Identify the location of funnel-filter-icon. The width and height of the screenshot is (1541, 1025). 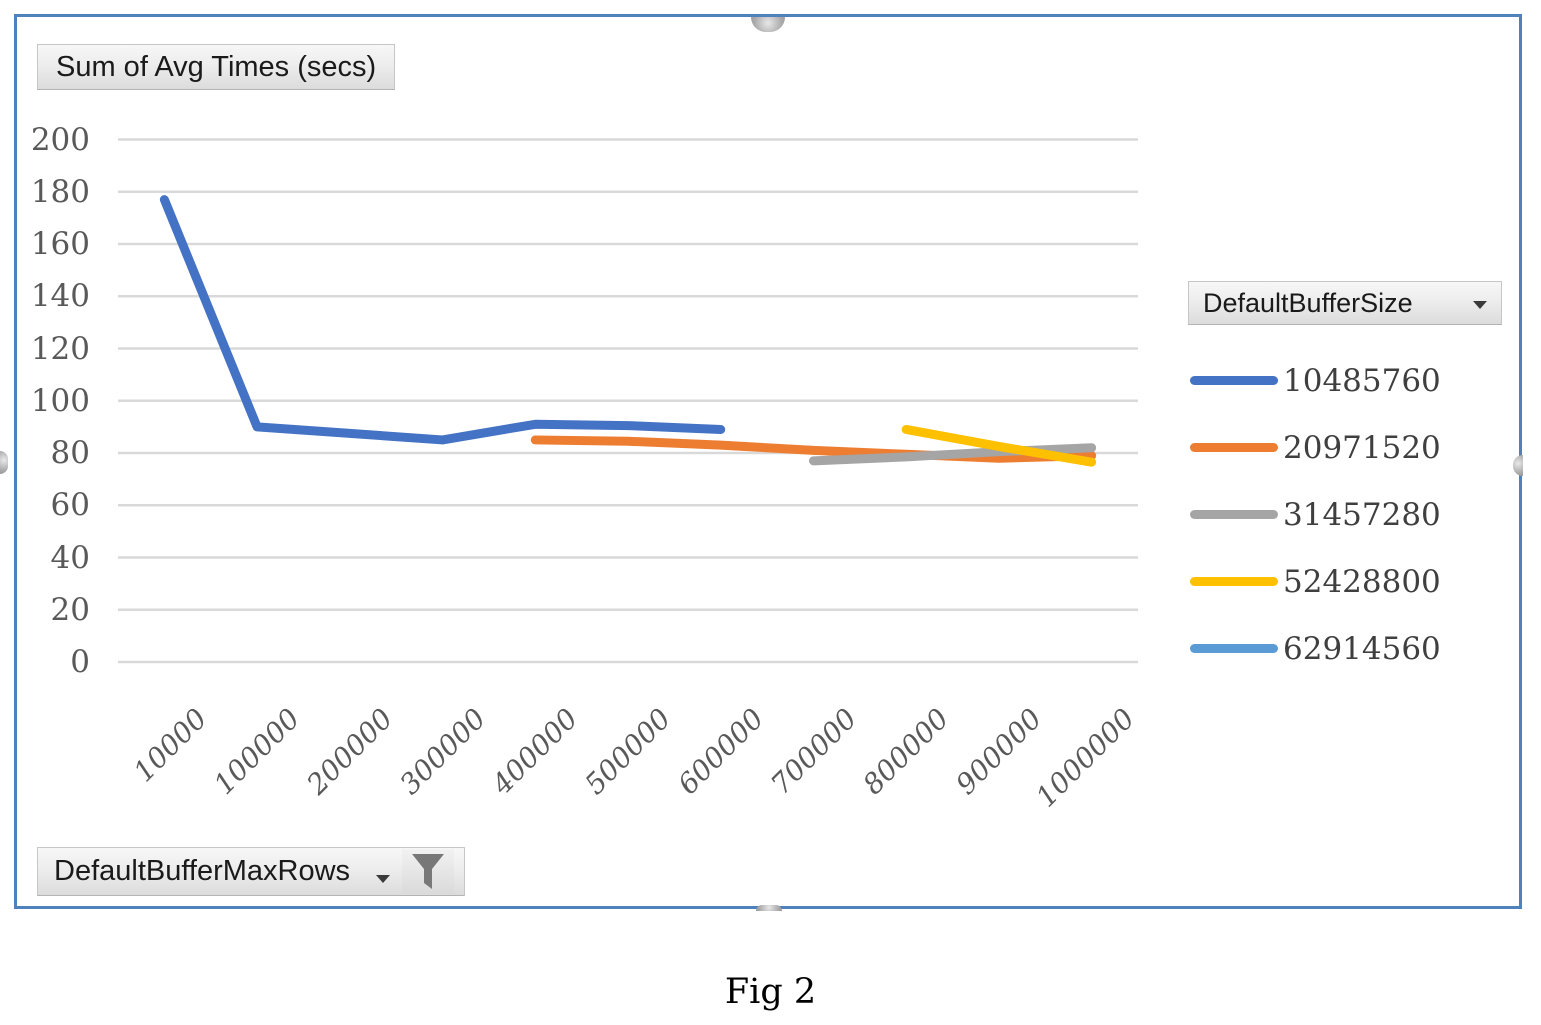
(428, 871).